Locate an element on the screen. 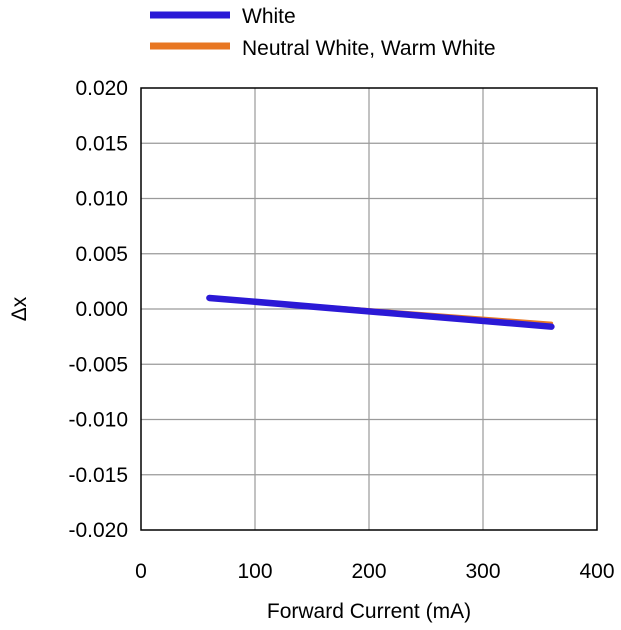  legend: White Neutral White, Warm White is located at coordinates (323, 32).